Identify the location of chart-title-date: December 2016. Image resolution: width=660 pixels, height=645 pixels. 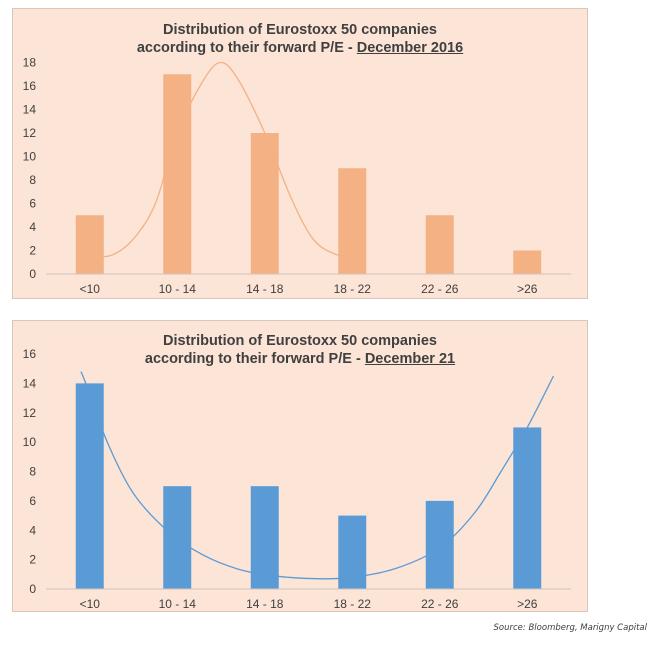
(410, 48).